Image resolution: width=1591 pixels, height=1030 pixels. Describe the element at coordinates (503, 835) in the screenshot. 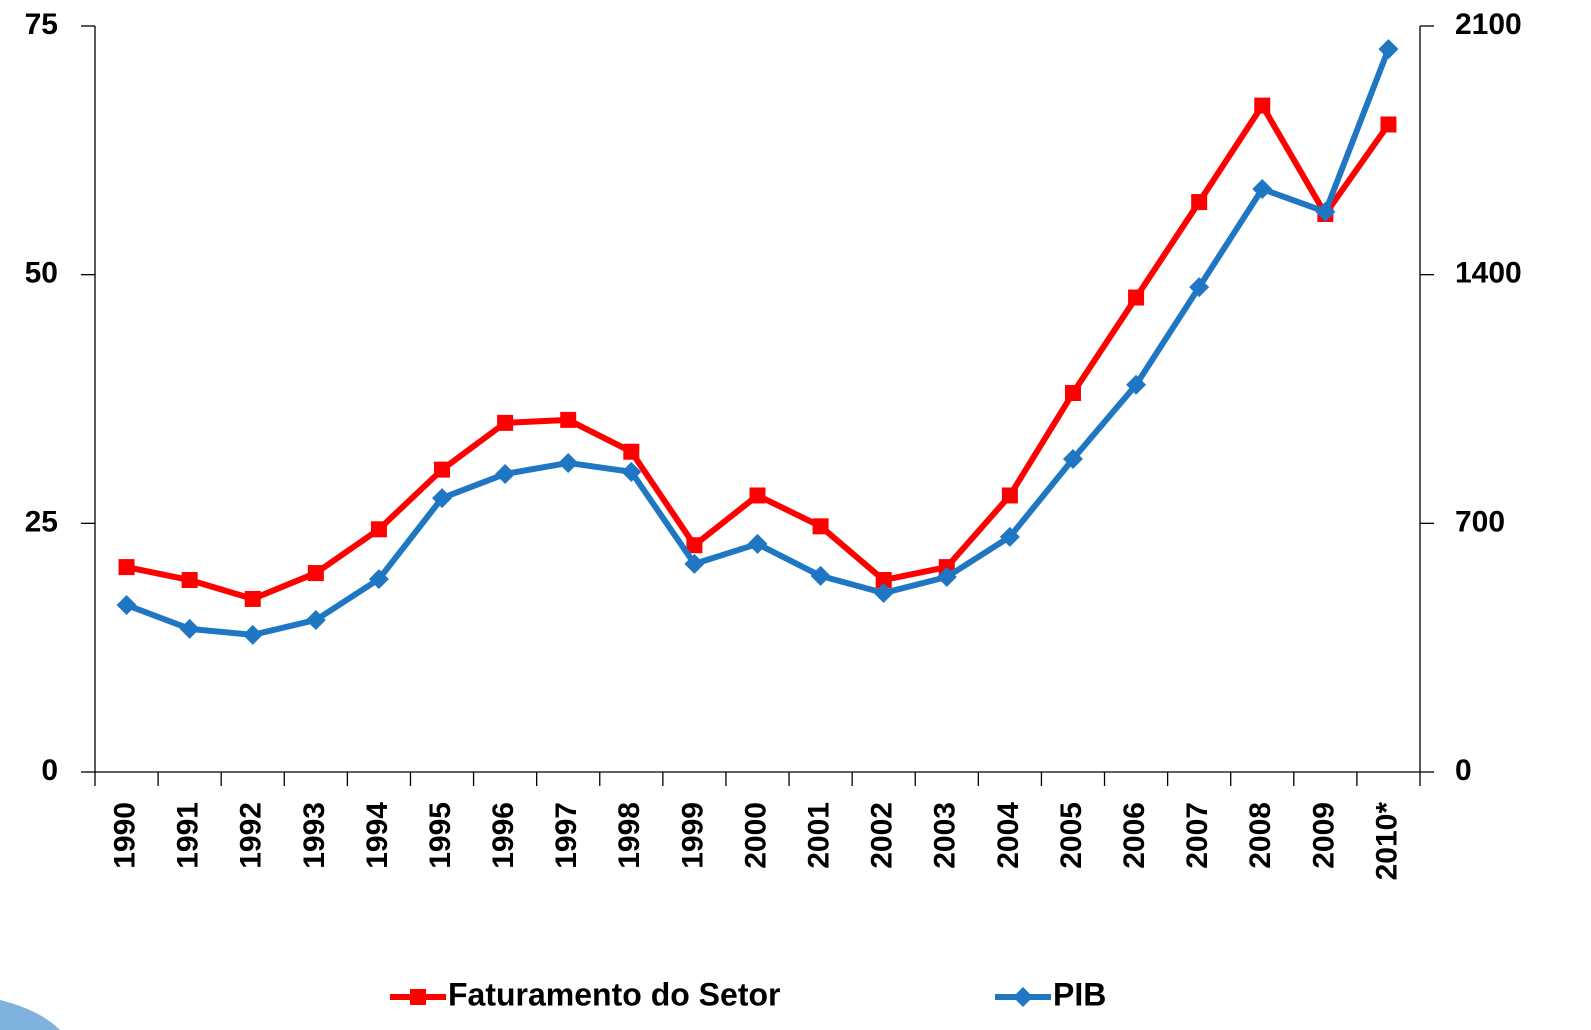

I see `x-tick-label: 1996` at that location.